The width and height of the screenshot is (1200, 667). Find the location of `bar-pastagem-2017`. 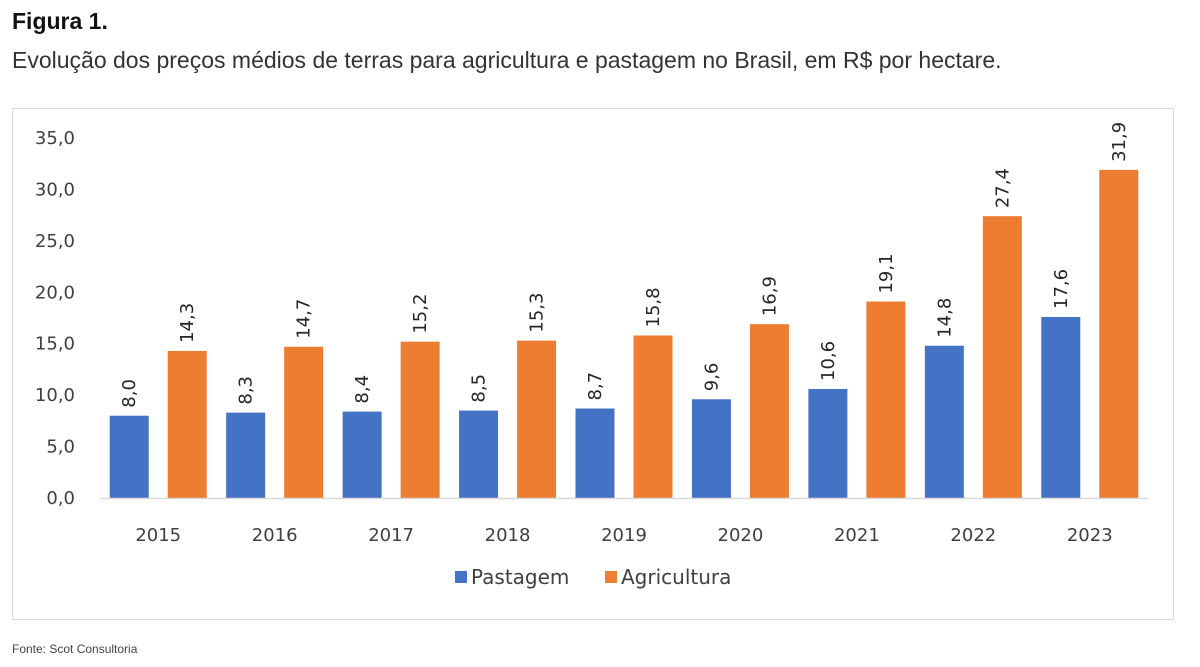

bar-pastagem-2017 is located at coordinates (362, 454).